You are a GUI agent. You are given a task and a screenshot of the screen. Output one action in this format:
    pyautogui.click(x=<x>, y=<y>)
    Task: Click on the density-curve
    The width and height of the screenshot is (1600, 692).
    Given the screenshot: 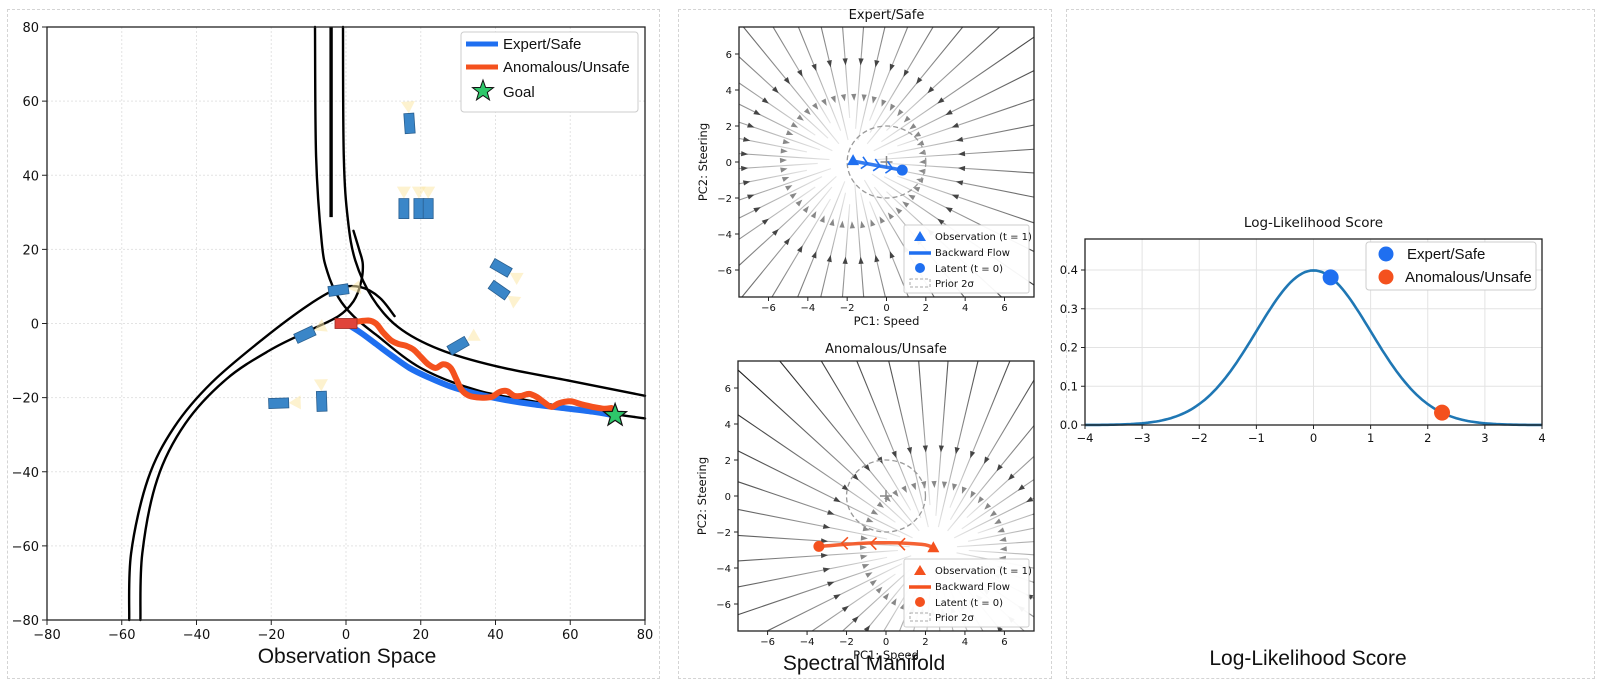 What is the action you would take?
    pyautogui.click(x=1313, y=348)
    